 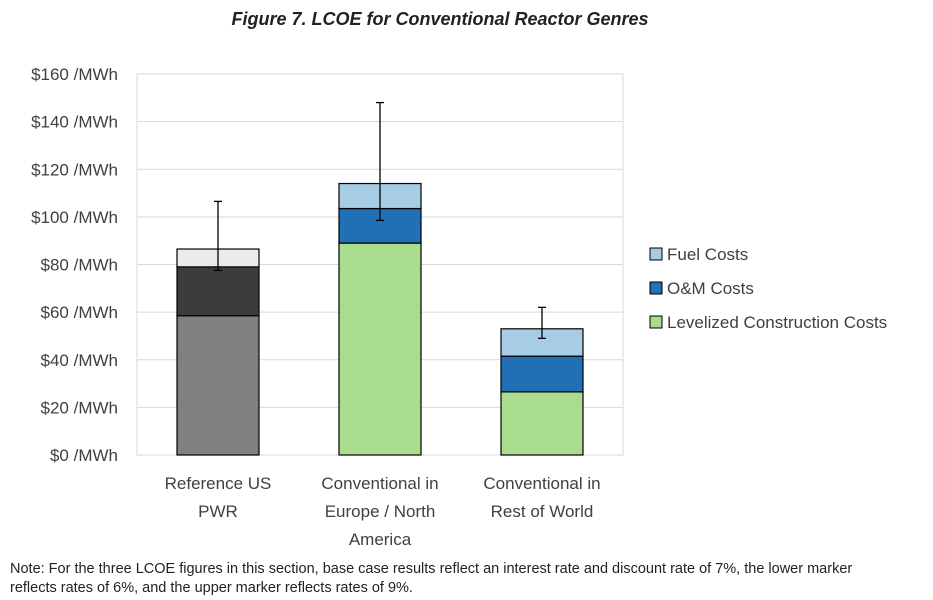 What do you see at coordinates (79, 407) in the screenshot?
I see `y-tick-label: $20 /MWh` at bounding box center [79, 407].